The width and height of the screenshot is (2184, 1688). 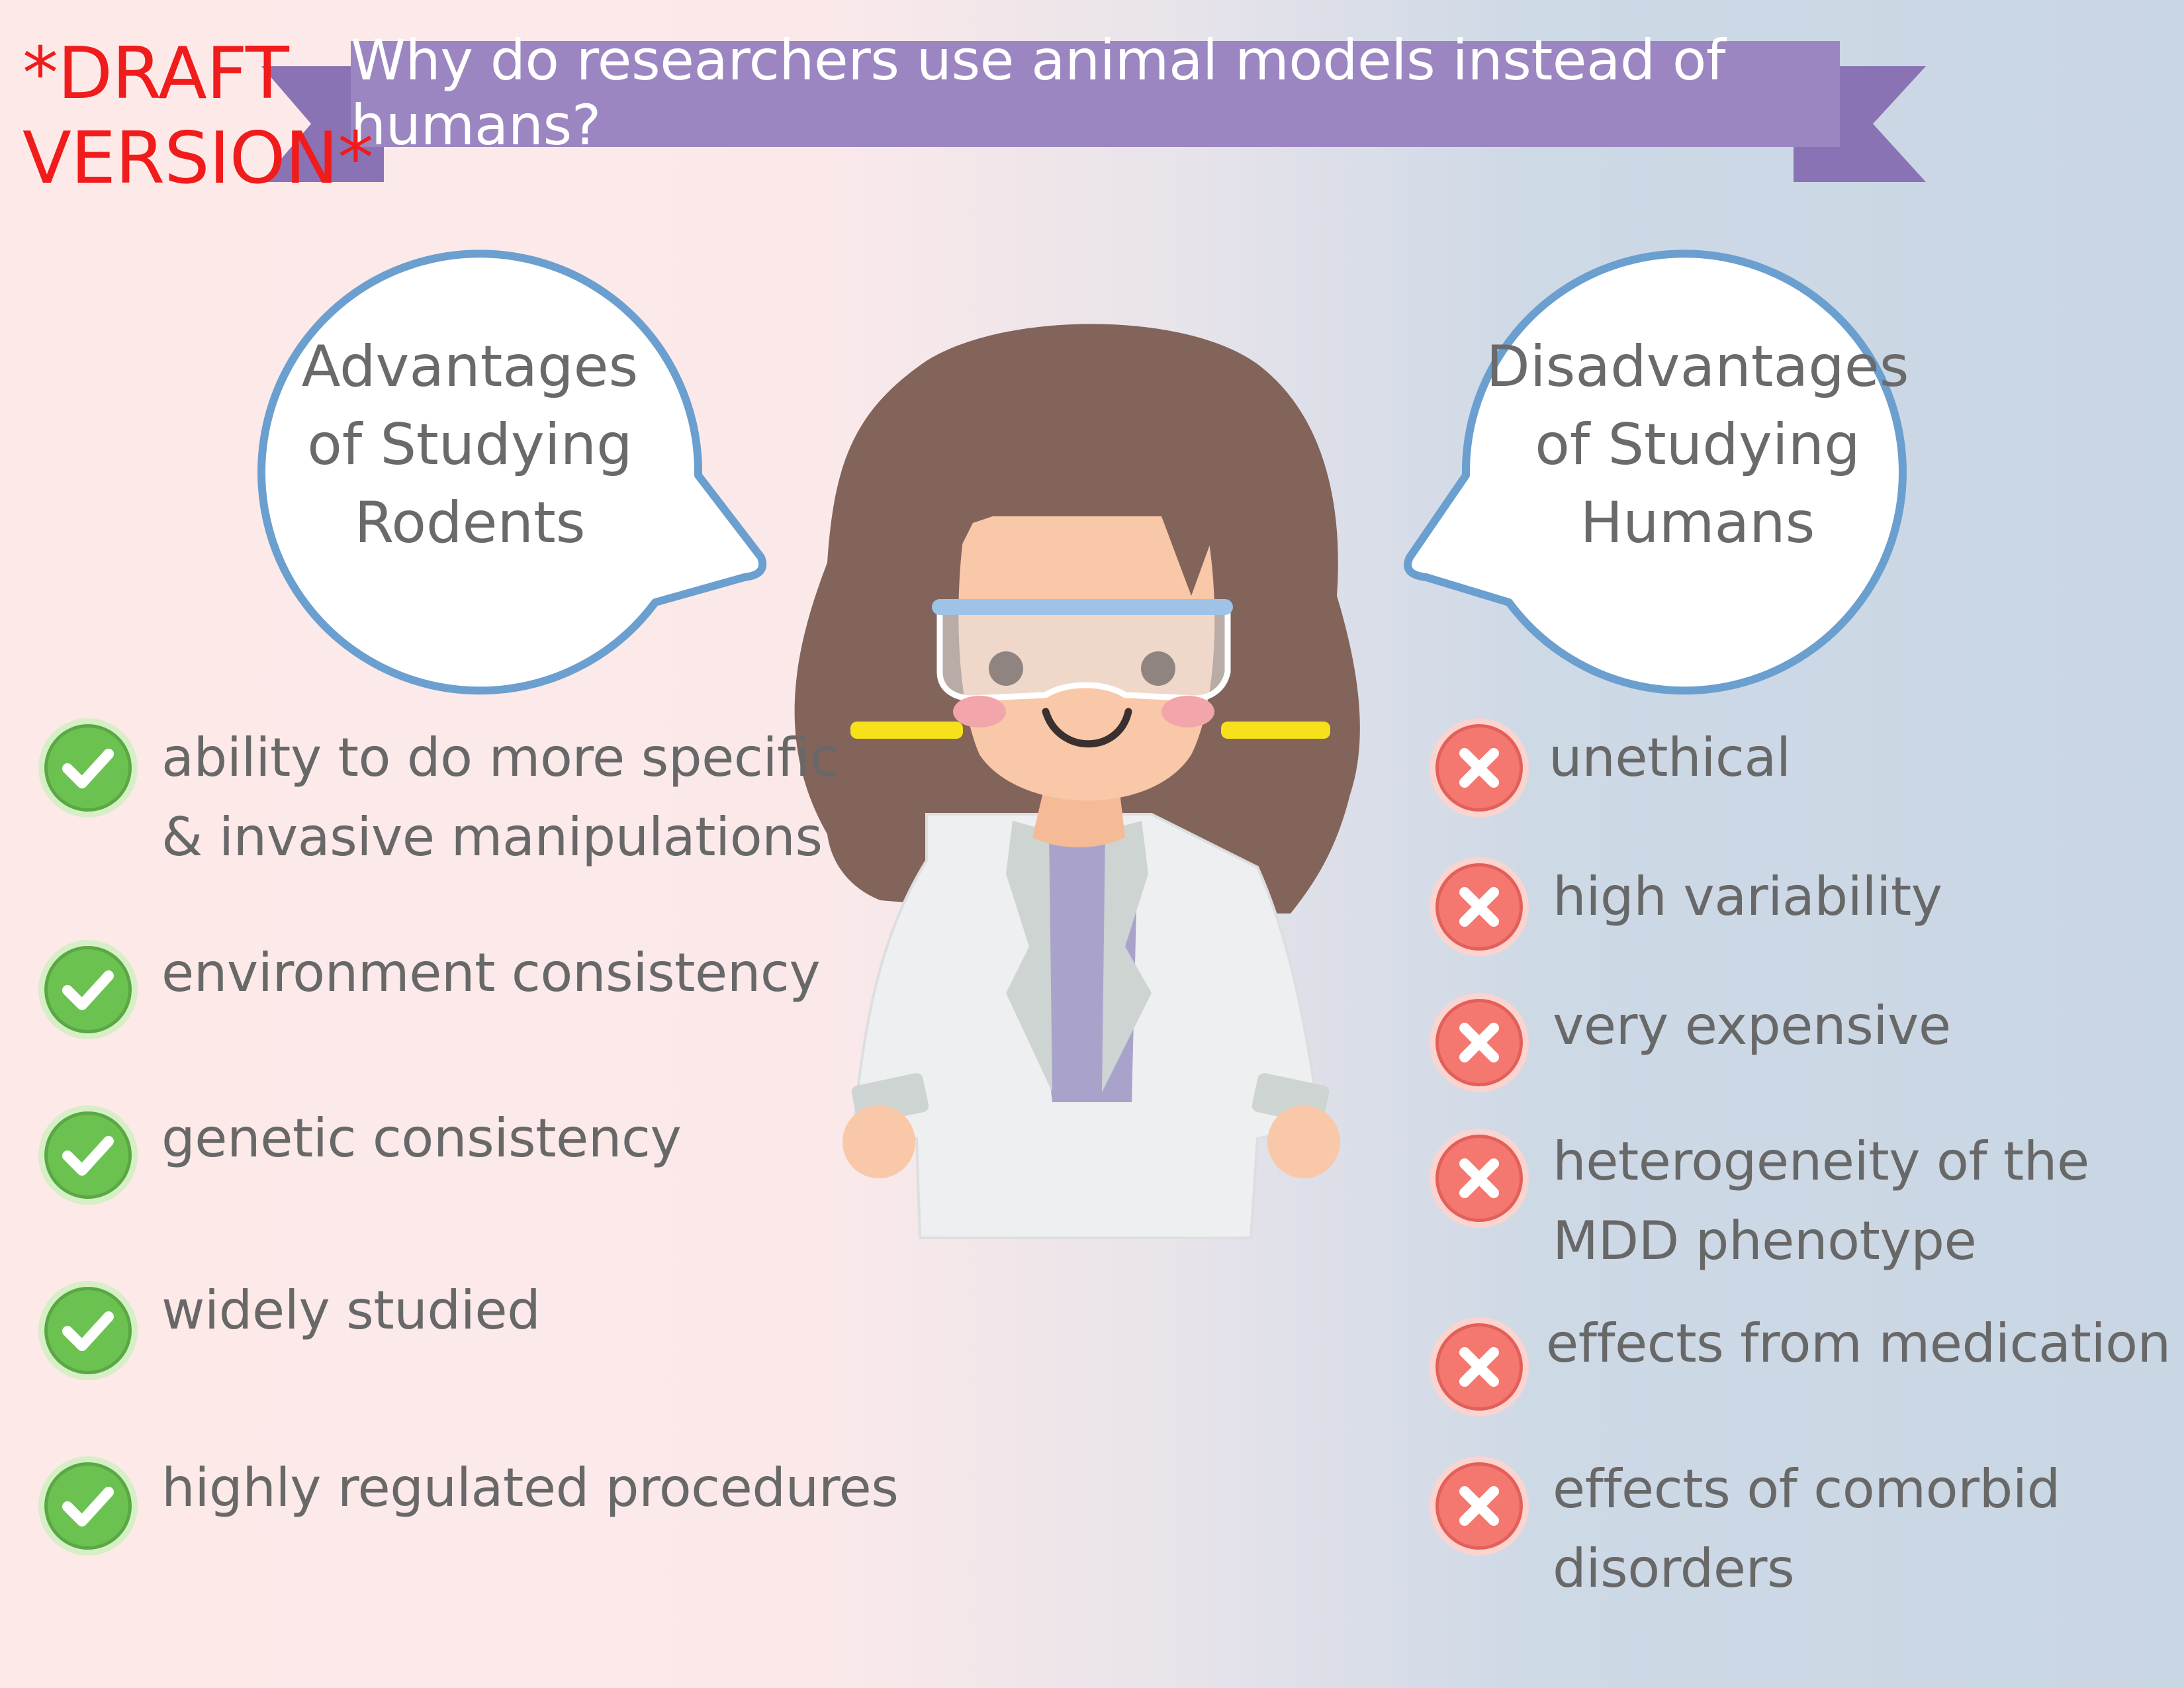 I want to click on left-bubble-text: Advantages of Studying Rodents, so click(x=469, y=445).